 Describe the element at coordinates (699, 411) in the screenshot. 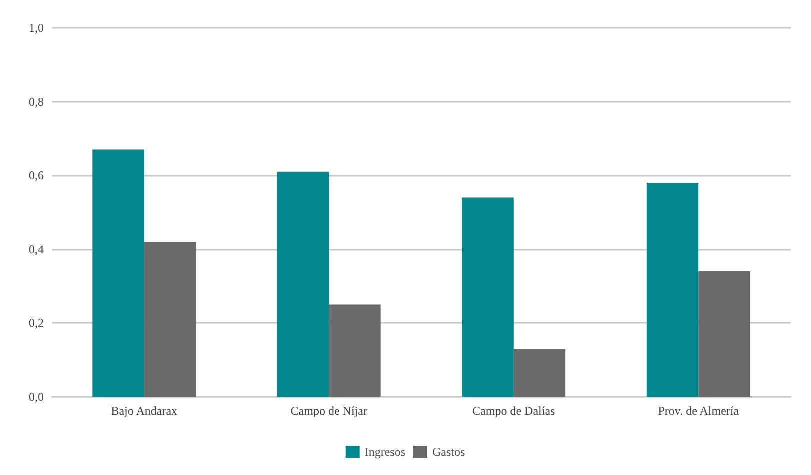

I see `x-tick-label: Prov. de Almería` at that location.